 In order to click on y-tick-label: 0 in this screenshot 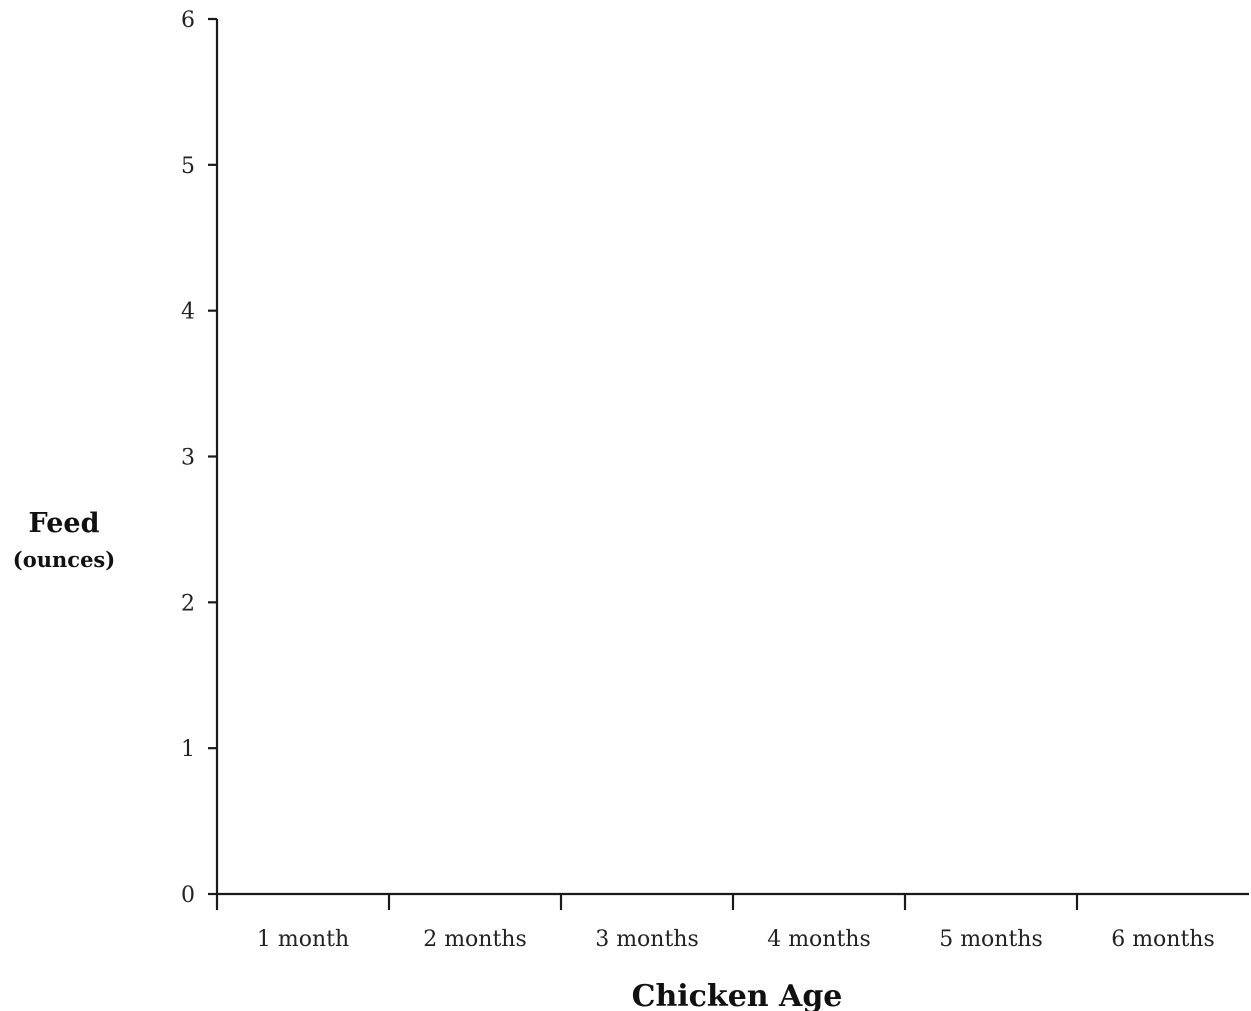, I will do `click(188, 895)`.